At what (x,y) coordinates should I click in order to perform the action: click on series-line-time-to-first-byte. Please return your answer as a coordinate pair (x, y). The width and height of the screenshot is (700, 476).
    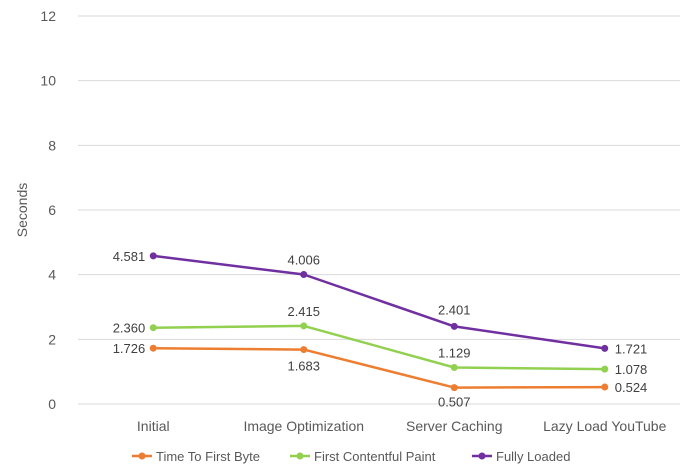
    Looking at the image, I should click on (379, 367).